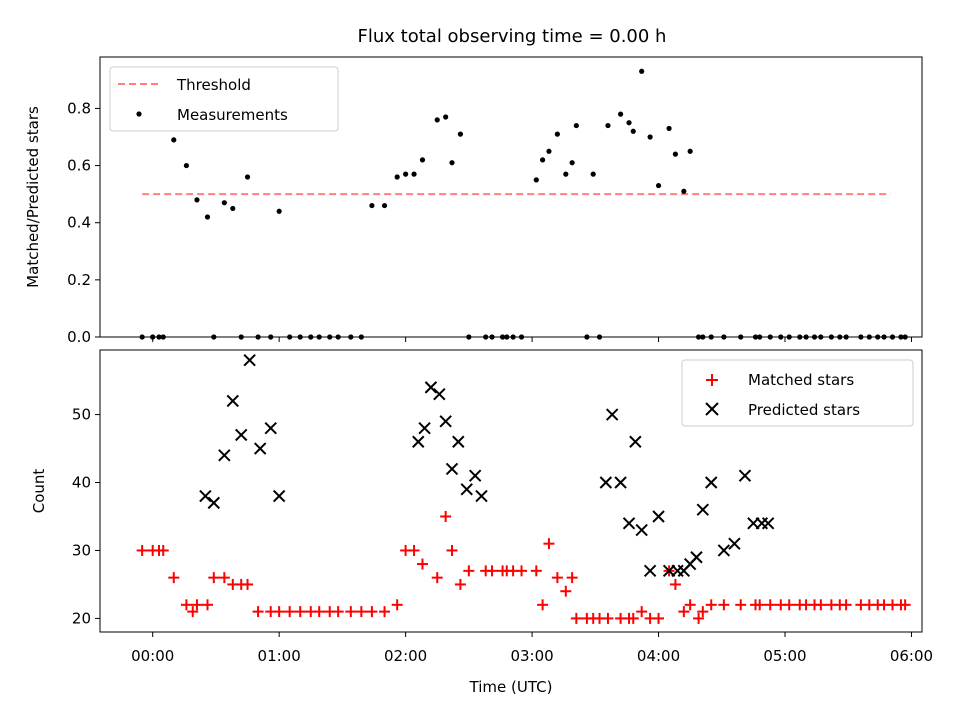  What do you see at coordinates (911, 656) in the screenshot?
I see `bottom-xtick-label: 06:00` at bounding box center [911, 656].